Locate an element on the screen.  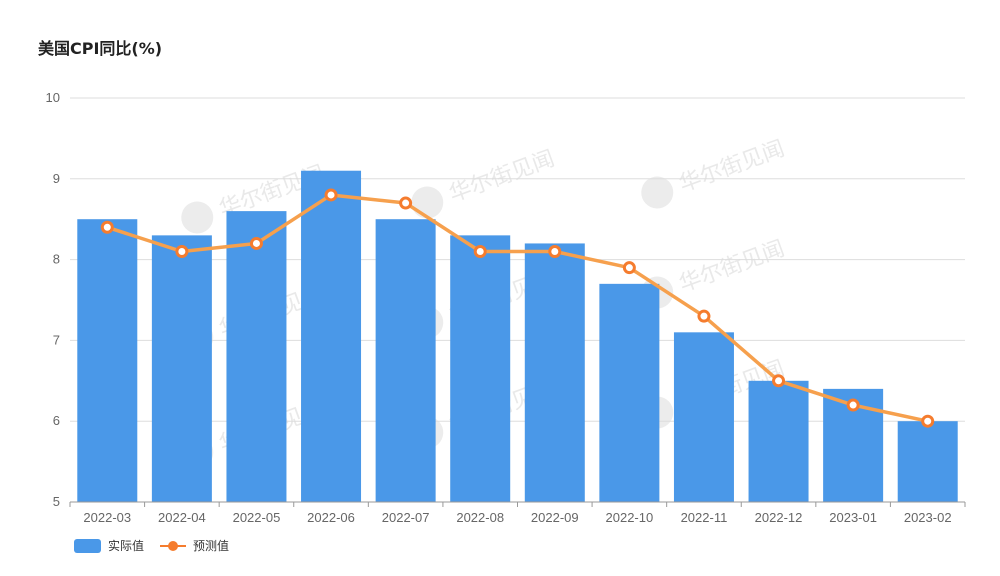
y-tick-label: 5 is located at coordinates (56, 501).